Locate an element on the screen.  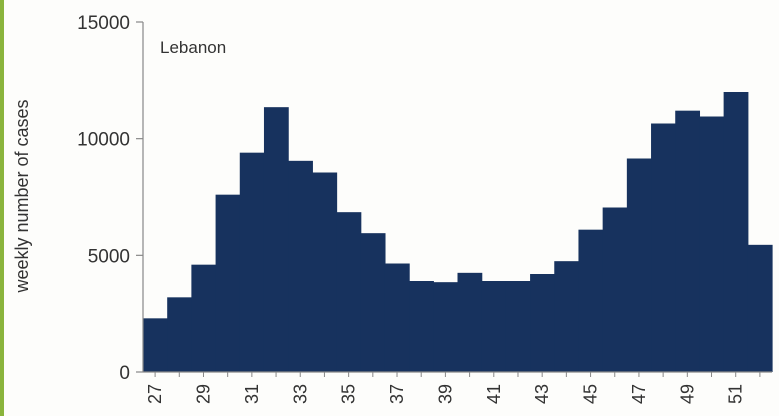
y-tick-label-0: 0 is located at coordinates (124, 373).